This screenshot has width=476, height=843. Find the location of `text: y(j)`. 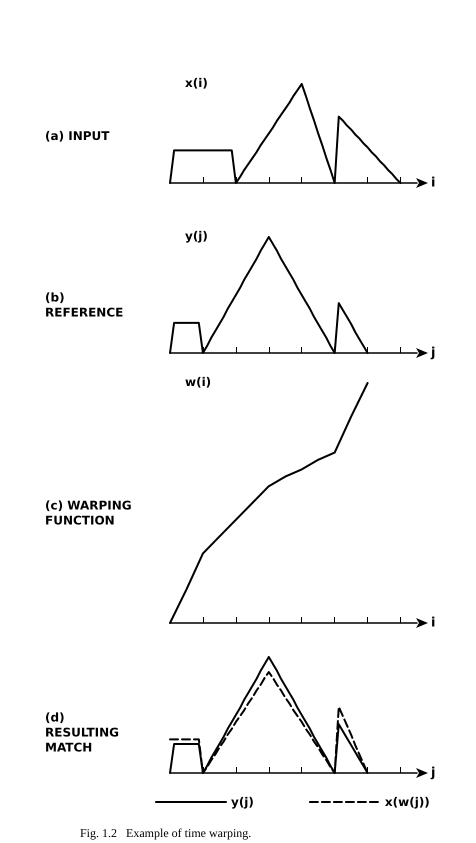

text: y(j) is located at coordinates (242, 802).